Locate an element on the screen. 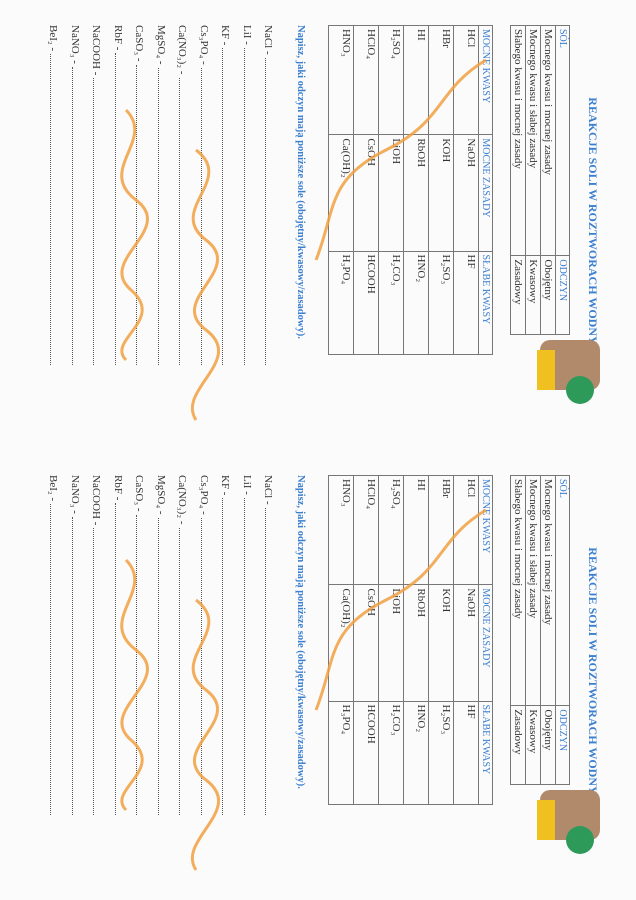 Image resolution: width=636 pixels, height=900 pixels. salt-formula: RbF - is located at coordinates (118, 38).